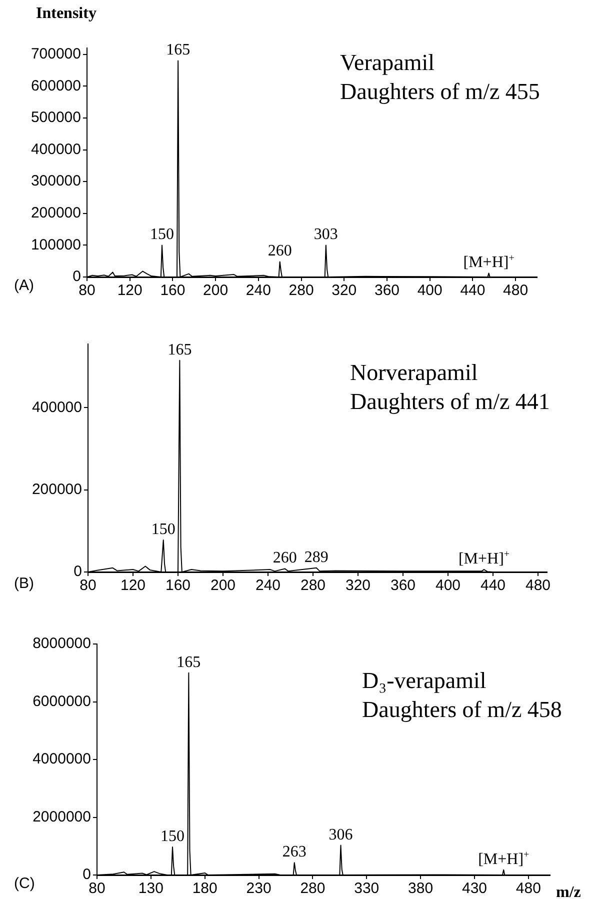 The height and width of the screenshot is (899, 589). What do you see at coordinates (61, 643) in the screenshot?
I see `y-tick-label: 8000000` at bounding box center [61, 643].